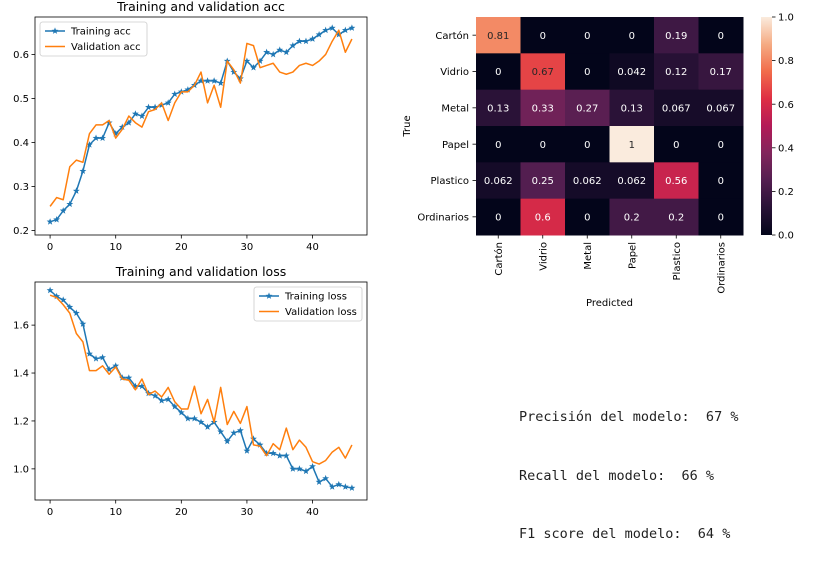 The image size is (823, 564). Describe the element at coordinates (721, 181) in the screenshot. I see `cm-cell-label-4-5: 0` at that location.